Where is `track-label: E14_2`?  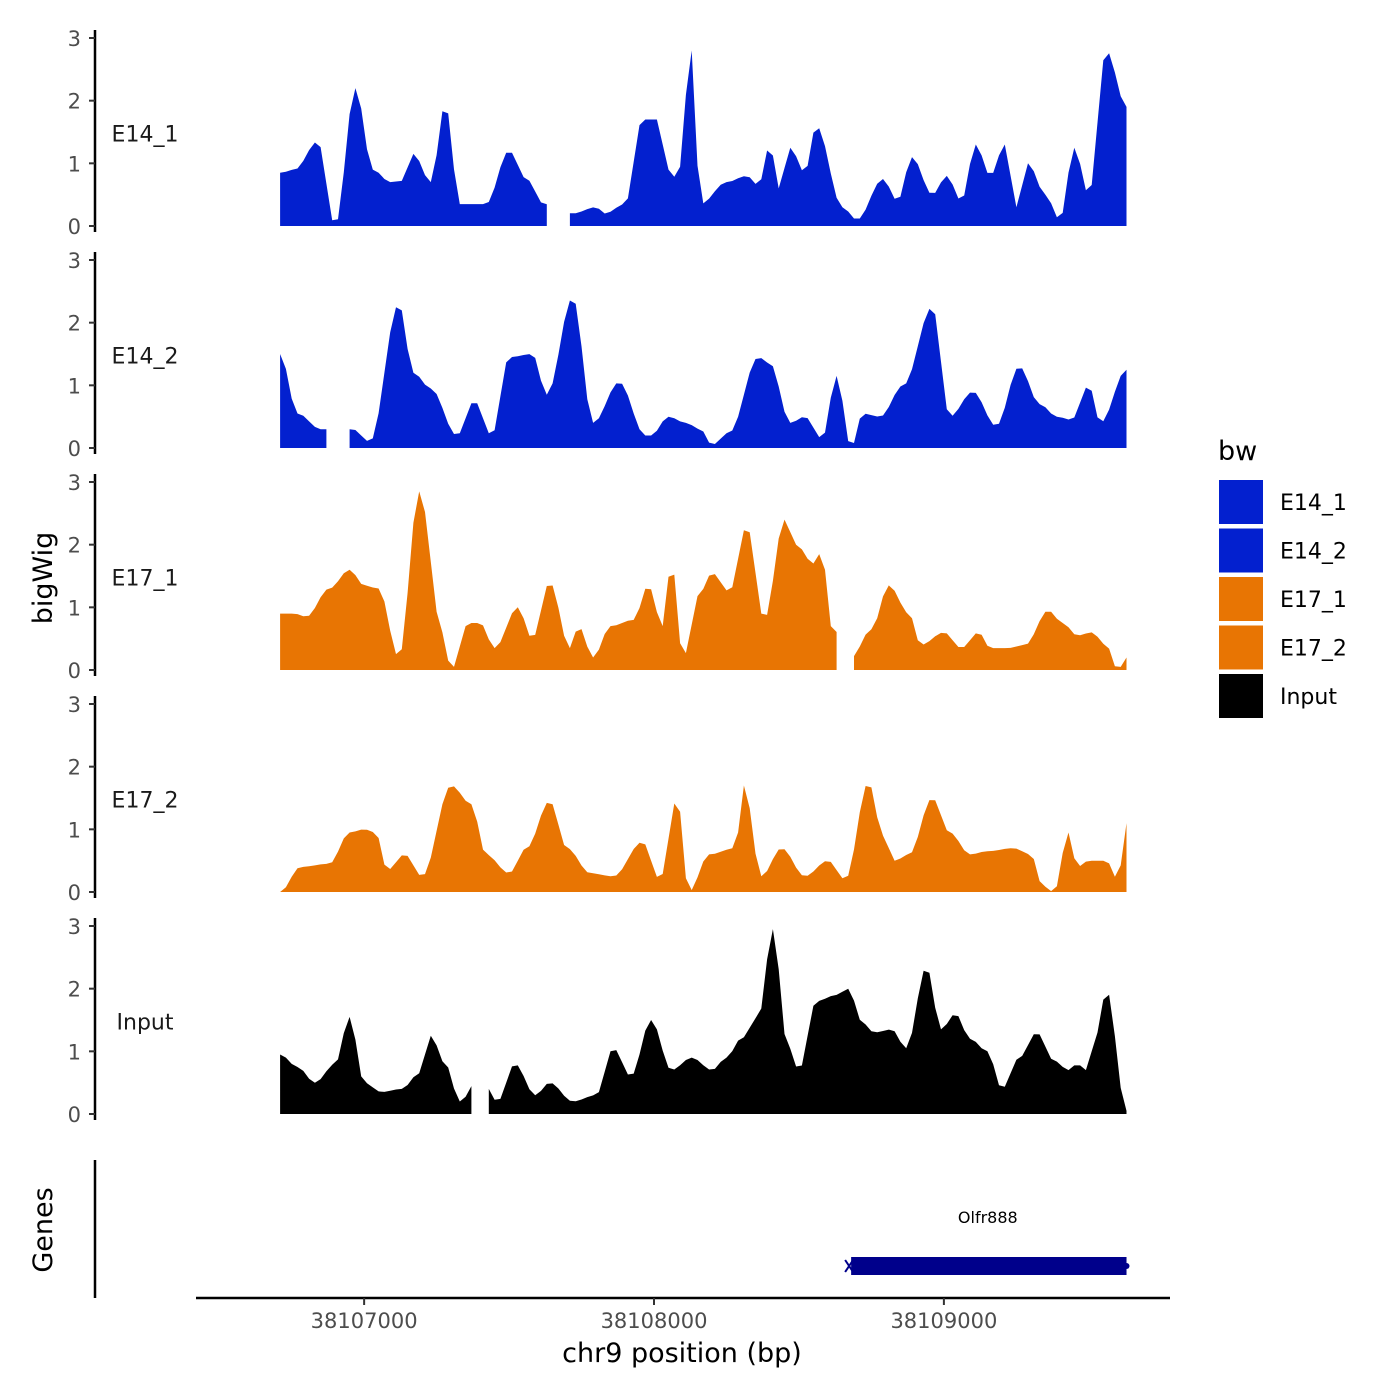 track-label: E14_2 is located at coordinates (145, 357).